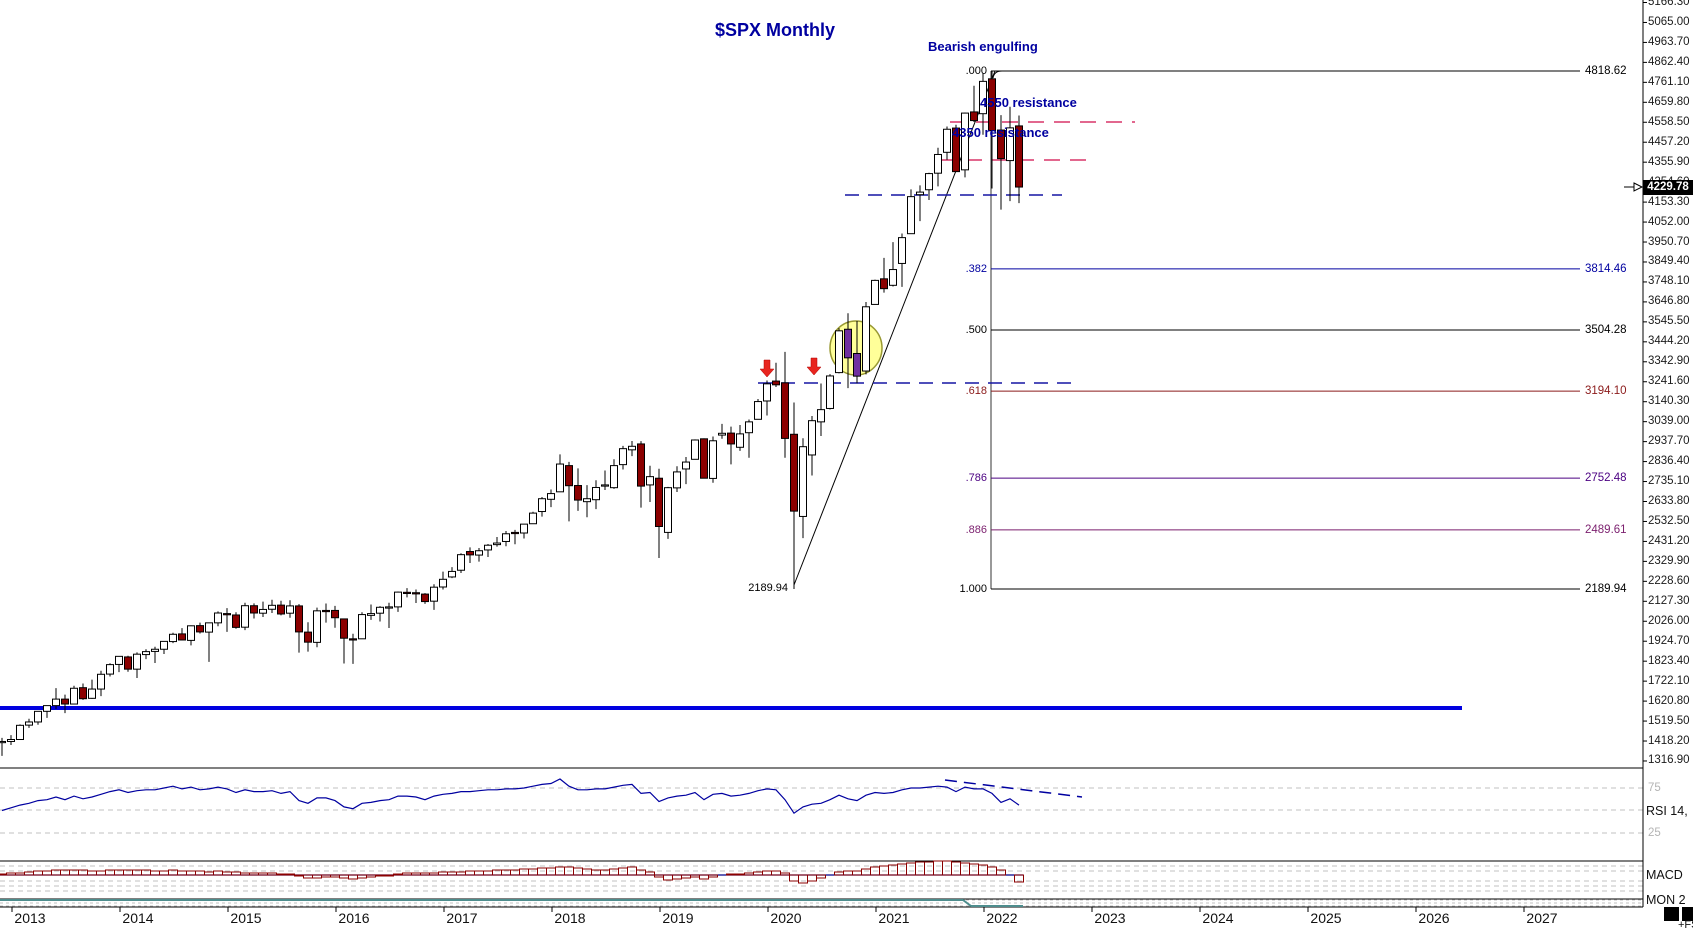 This screenshot has width=1693, height=931. What do you see at coordinates (1028, 102) in the screenshot?
I see `resistance-4550-annotation: 4550 resistance` at bounding box center [1028, 102].